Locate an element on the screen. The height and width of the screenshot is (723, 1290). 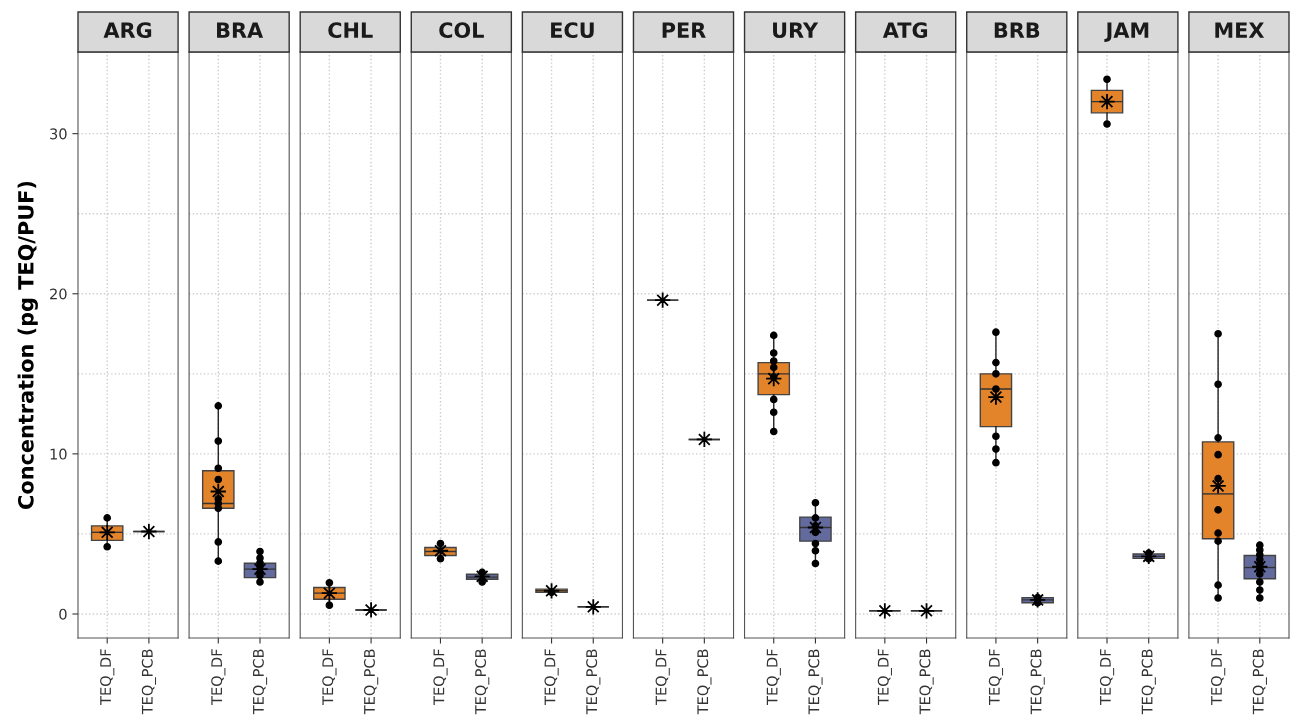
chart-title: ATG is located at coordinates (905, 30).